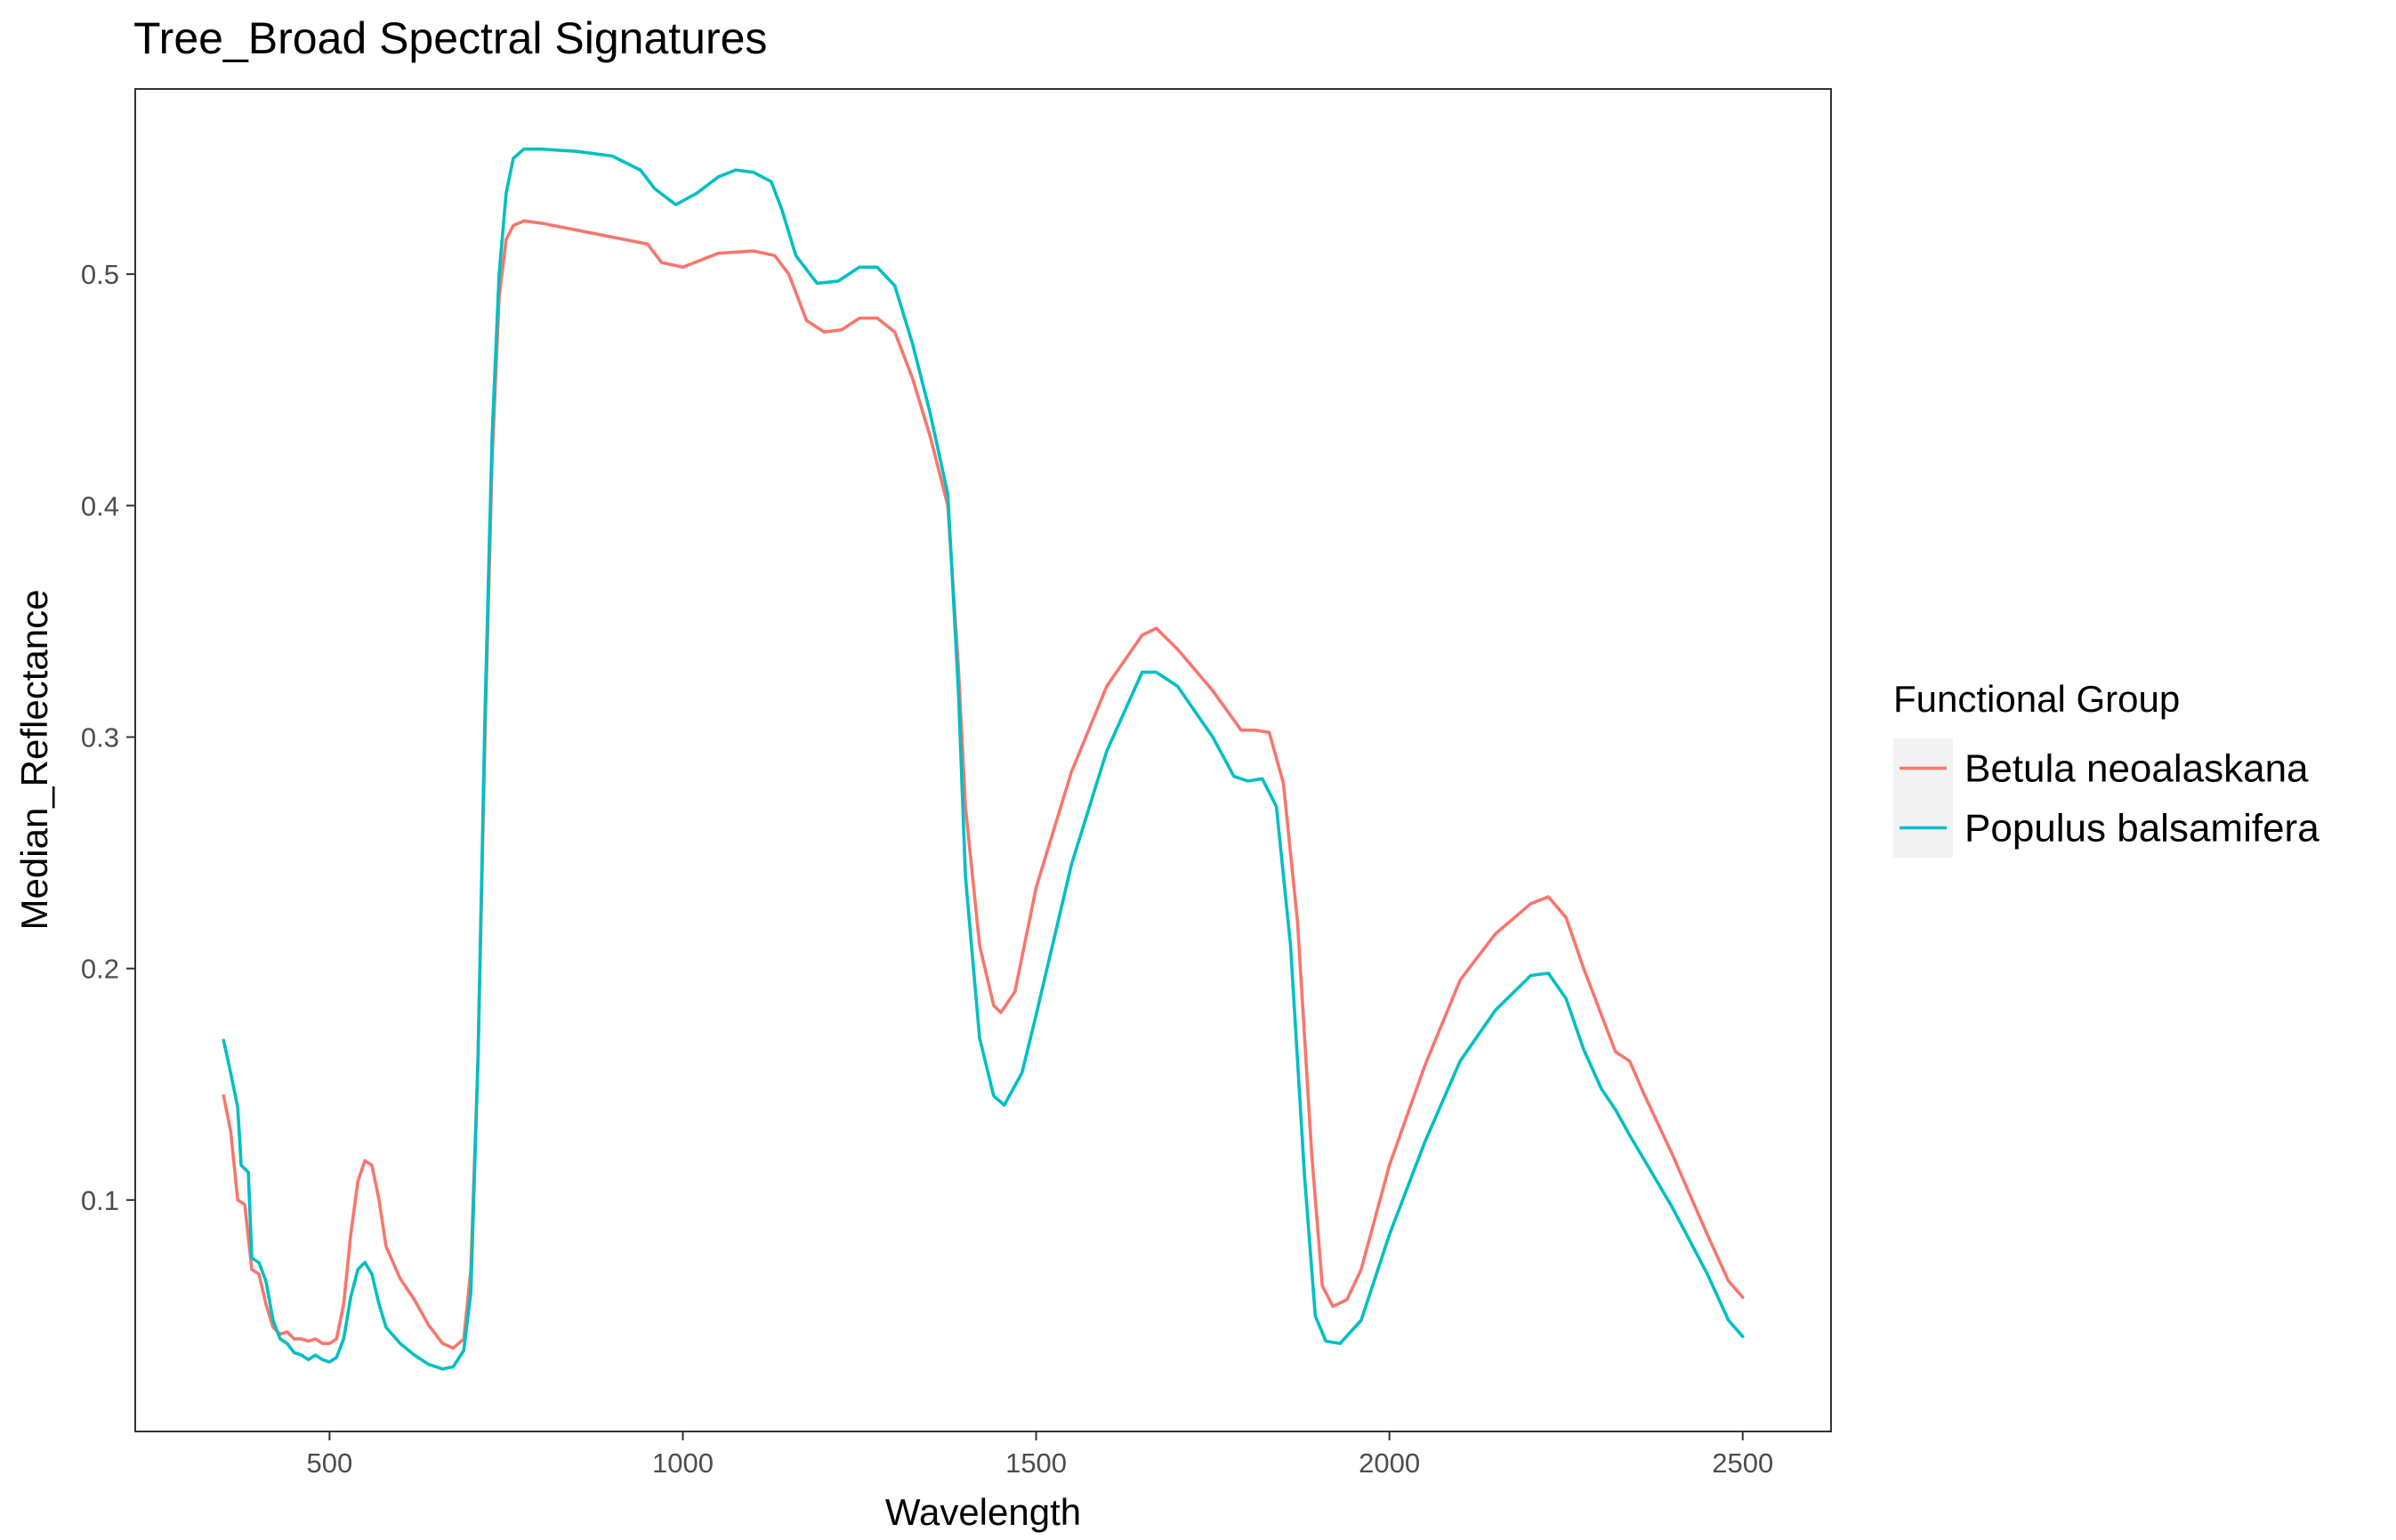  I want to click on x-tick-label: 2000, so click(1389, 1463).